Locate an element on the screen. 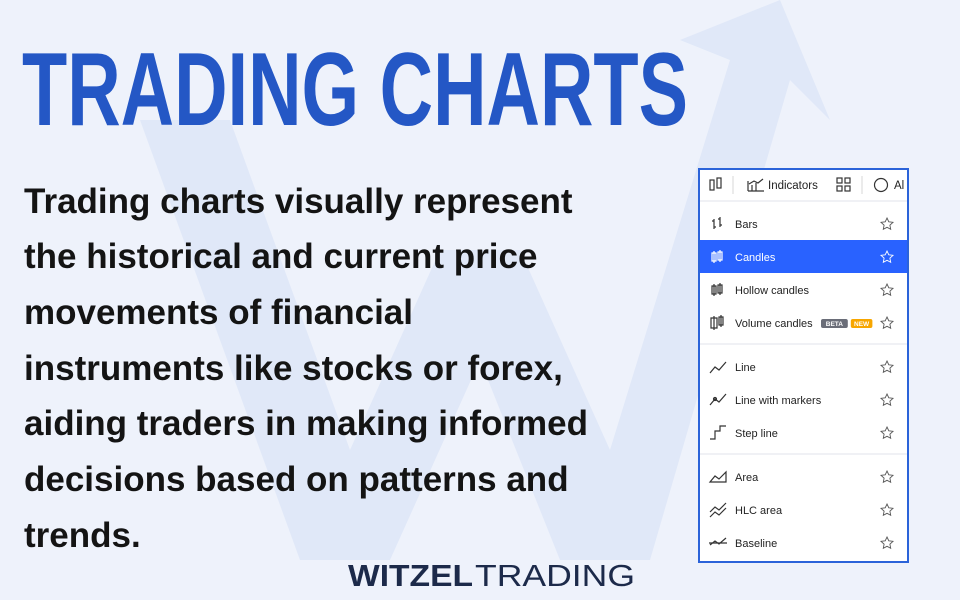 The width and height of the screenshot is (960, 605). menu-item-label: Candles is located at coordinates (755, 258).